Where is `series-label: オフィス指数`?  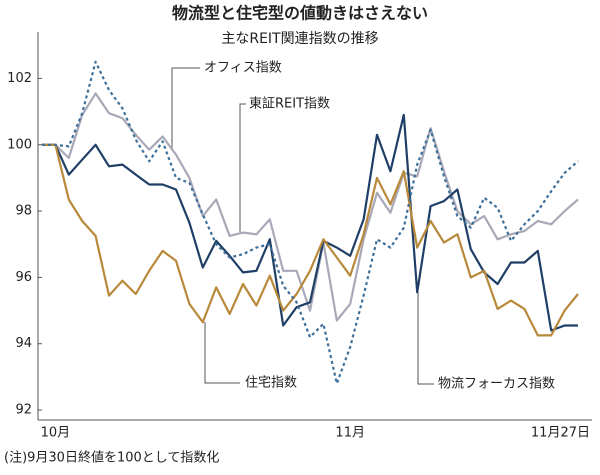
series-label: オフィス指数 is located at coordinates (243, 68).